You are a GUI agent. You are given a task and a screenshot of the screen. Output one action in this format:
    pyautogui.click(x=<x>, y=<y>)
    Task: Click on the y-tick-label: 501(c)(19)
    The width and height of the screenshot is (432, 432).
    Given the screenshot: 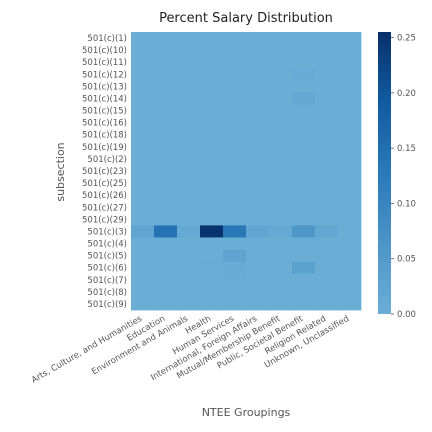 What is the action you would take?
    pyautogui.click(x=104, y=148)
    